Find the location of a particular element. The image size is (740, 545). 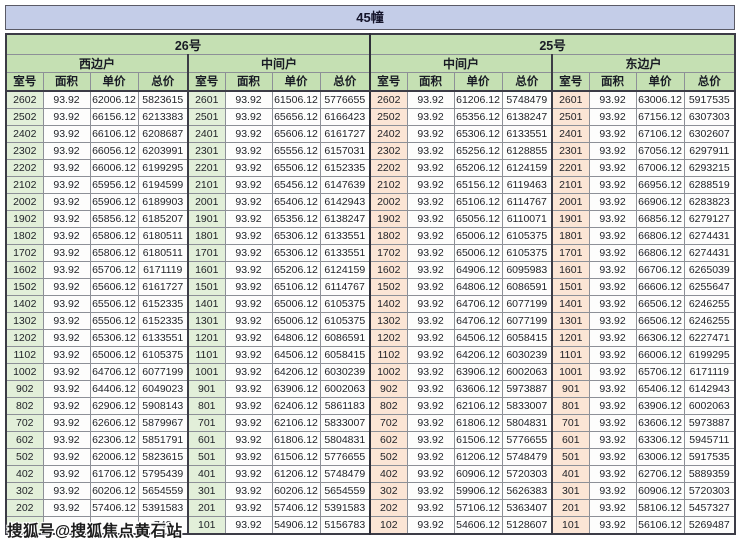

price-cell is located at coordinates (114, 524).